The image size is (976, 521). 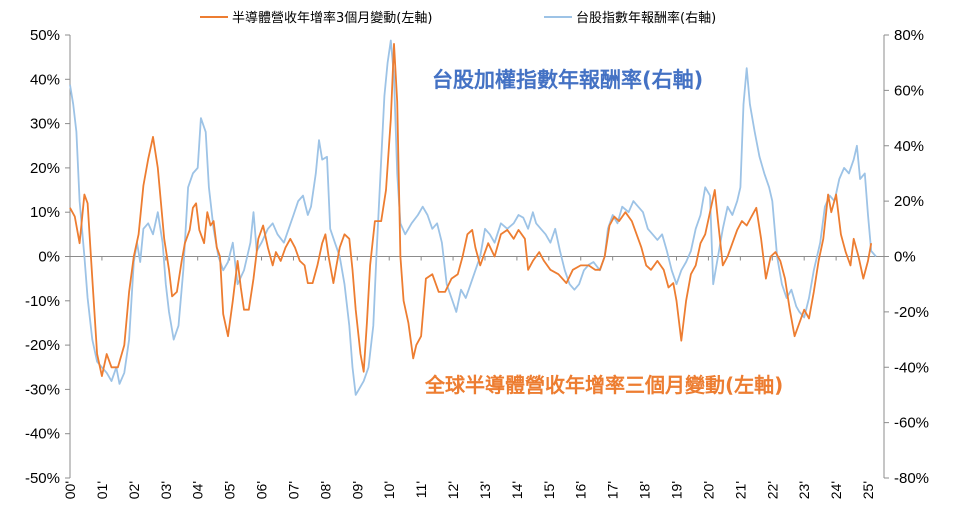 What do you see at coordinates (45, 212) in the screenshot?
I see `y-left-tick-label: 10%` at bounding box center [45, 212].